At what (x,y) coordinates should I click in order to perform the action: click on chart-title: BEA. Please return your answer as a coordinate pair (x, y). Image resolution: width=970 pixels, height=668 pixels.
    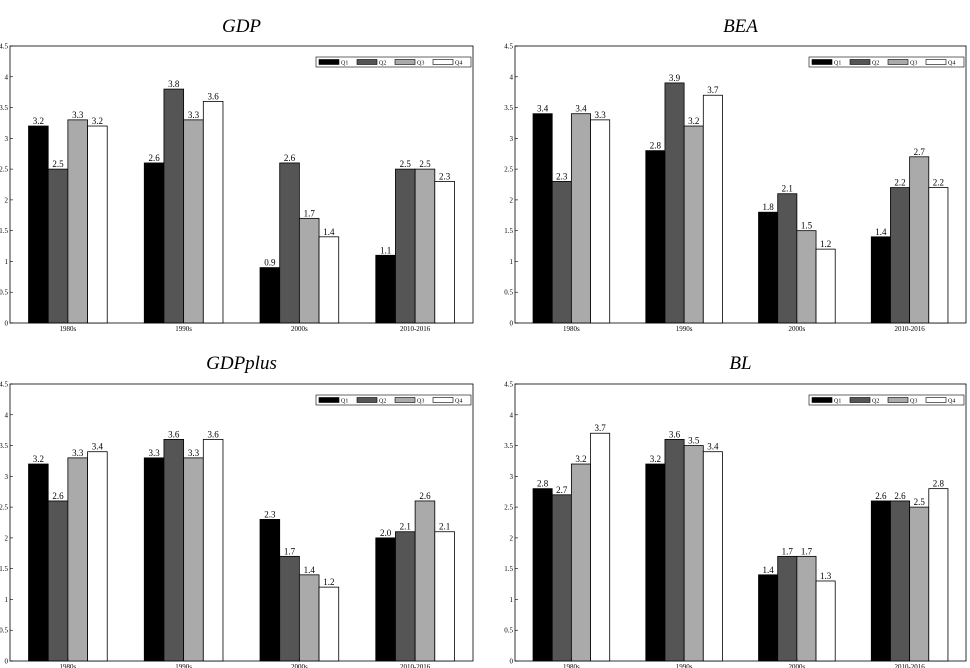
    Looking at the image, I should click on (740, 26).